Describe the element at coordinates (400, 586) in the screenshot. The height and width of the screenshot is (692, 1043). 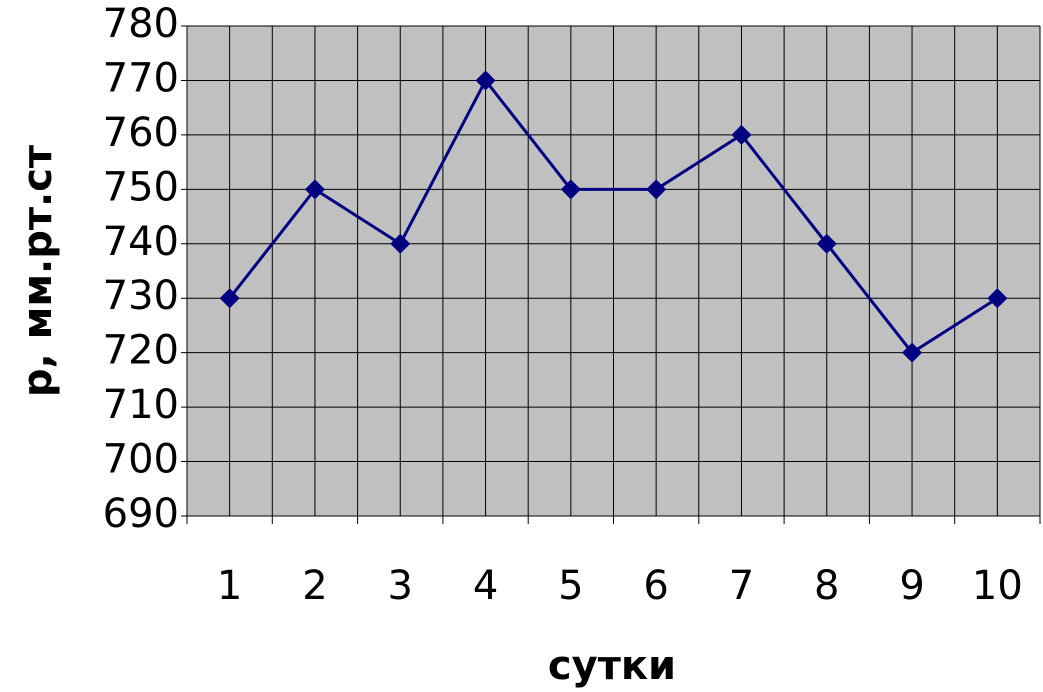
I see `x-tick-label: 3` at that location.